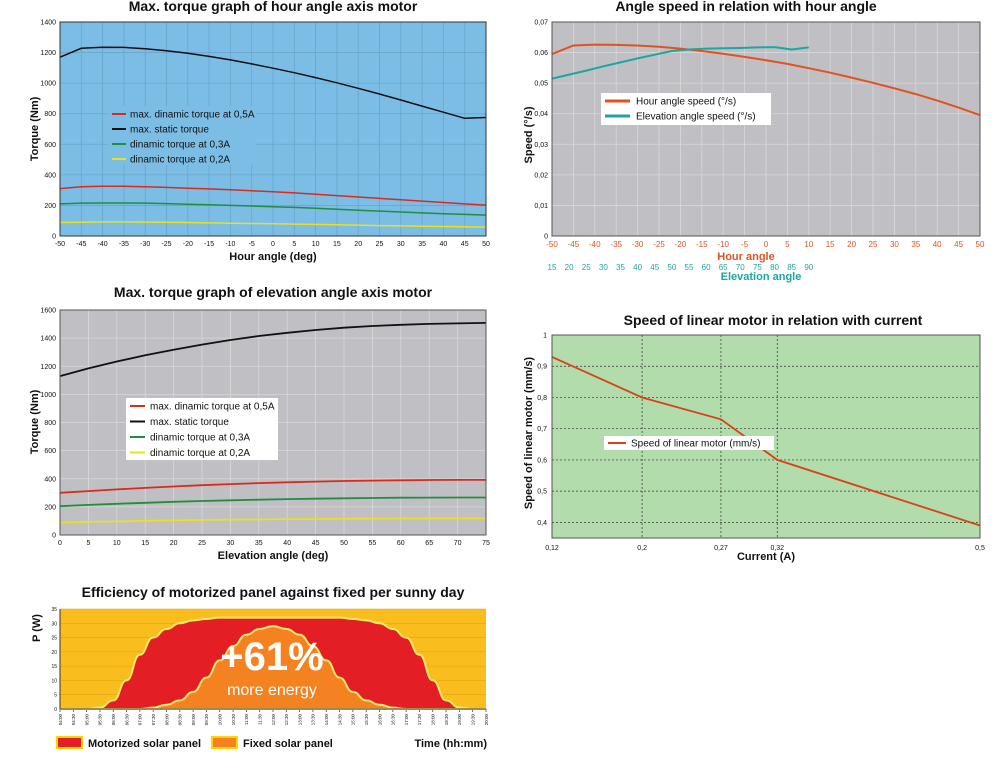 The width and height of the screenshot is (1004, 777). I want to click on series-lines, so click(273, 423).